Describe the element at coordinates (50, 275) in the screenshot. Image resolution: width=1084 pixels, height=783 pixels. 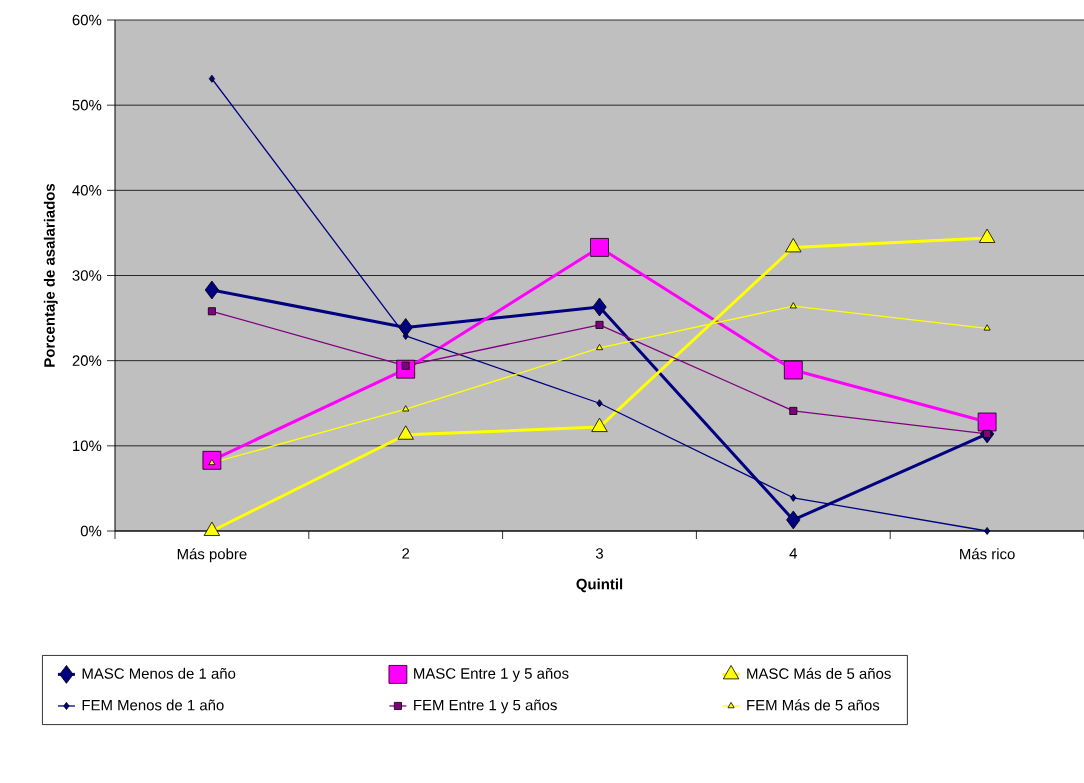
I see `y-axis-title: Porcentaje de asalariados` at that location.